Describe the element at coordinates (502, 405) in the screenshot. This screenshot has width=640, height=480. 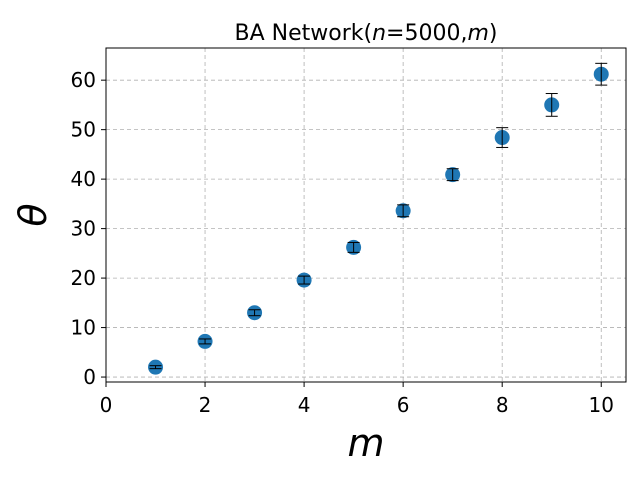
I see `x-tick-label: 8` at that location.